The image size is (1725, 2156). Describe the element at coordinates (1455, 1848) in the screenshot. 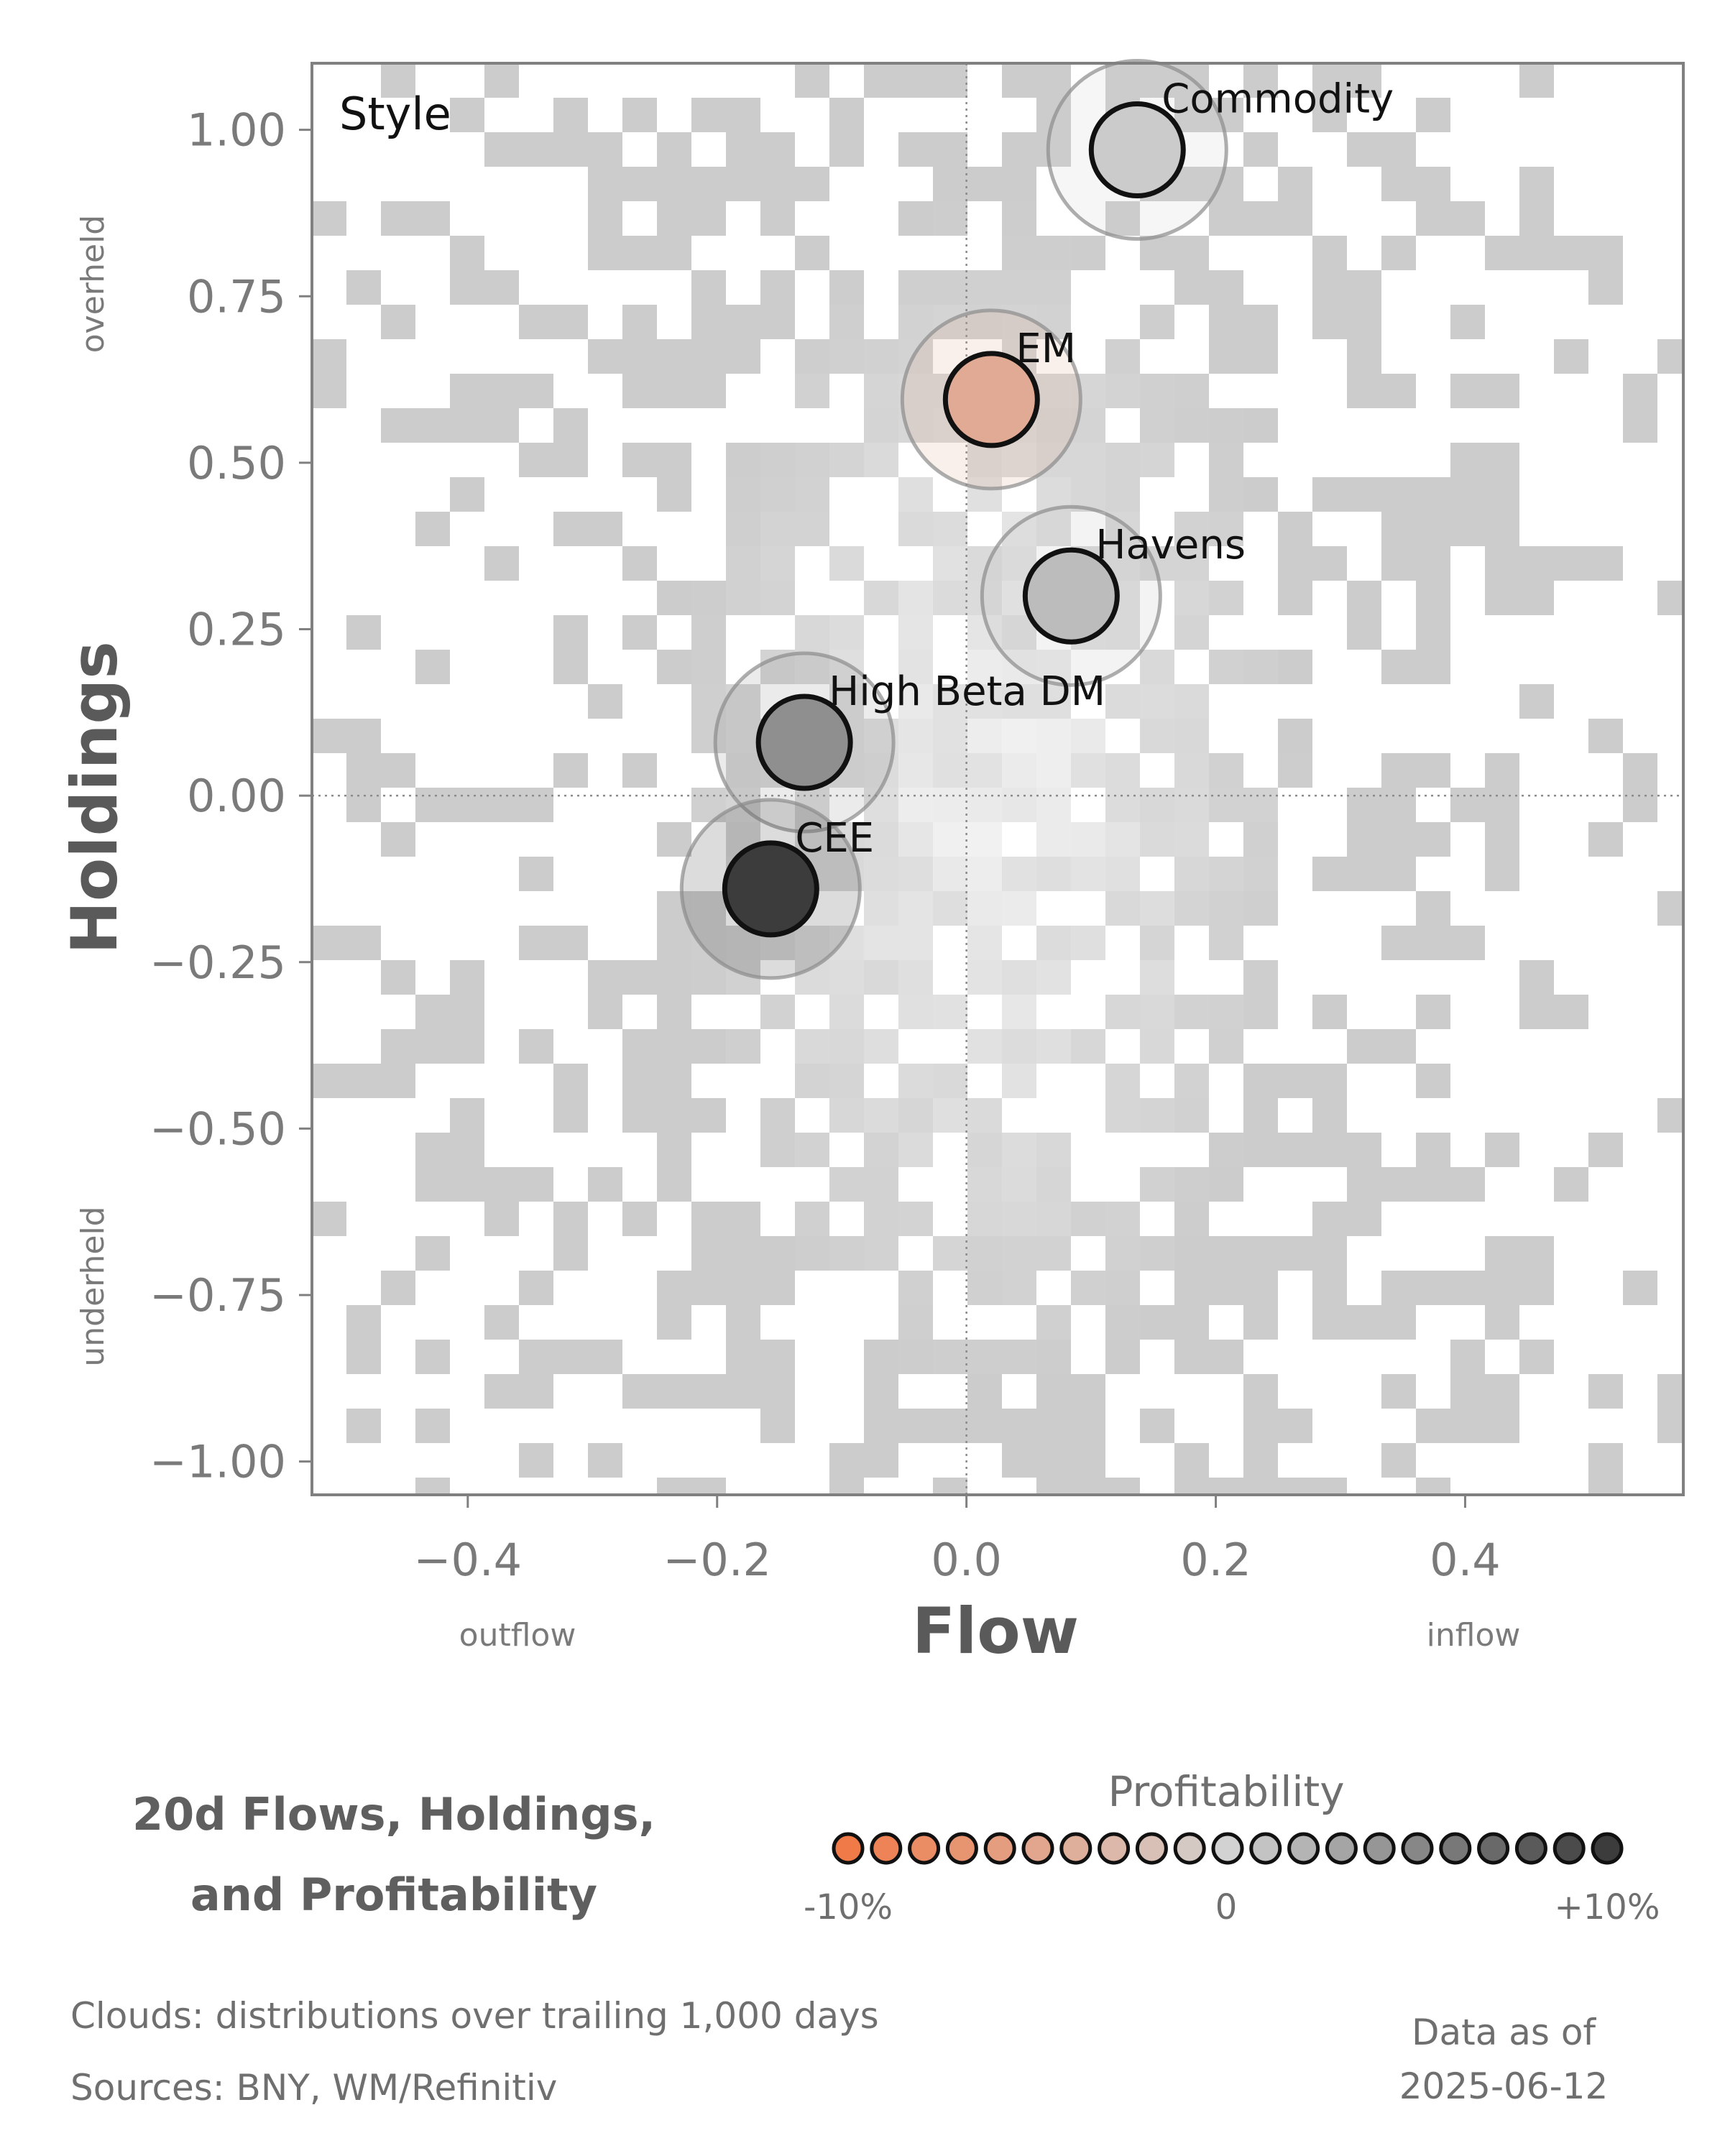

I see `colorbar-dot` at that location.